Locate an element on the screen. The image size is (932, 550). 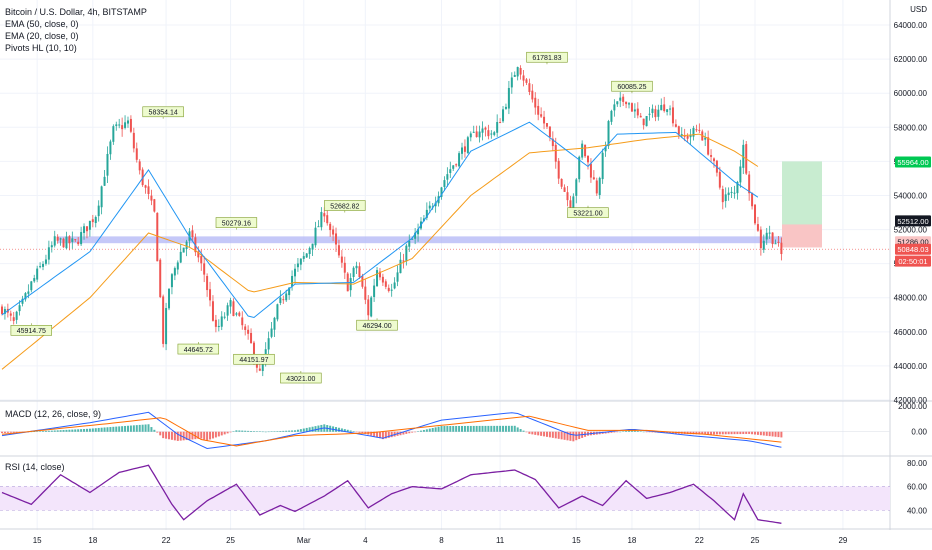
pivot-label-box is located at coordinates (163, 112).